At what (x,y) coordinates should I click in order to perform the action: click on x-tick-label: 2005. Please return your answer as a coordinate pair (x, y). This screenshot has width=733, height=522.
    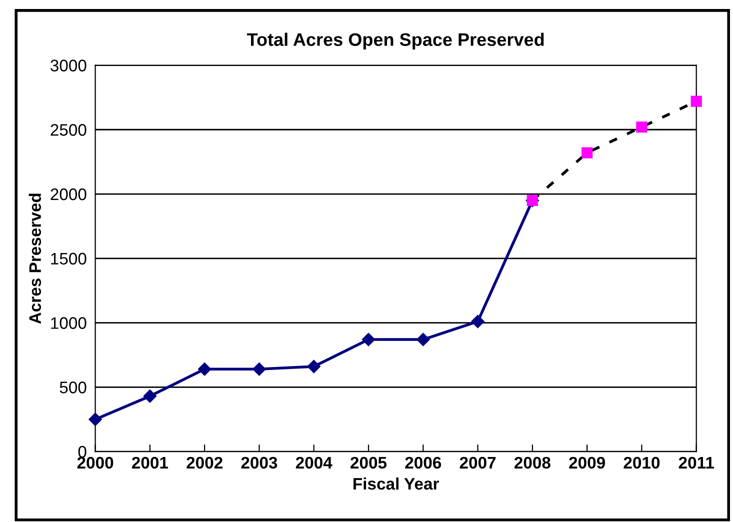
    Looking at the image, I should click on (368, 462).